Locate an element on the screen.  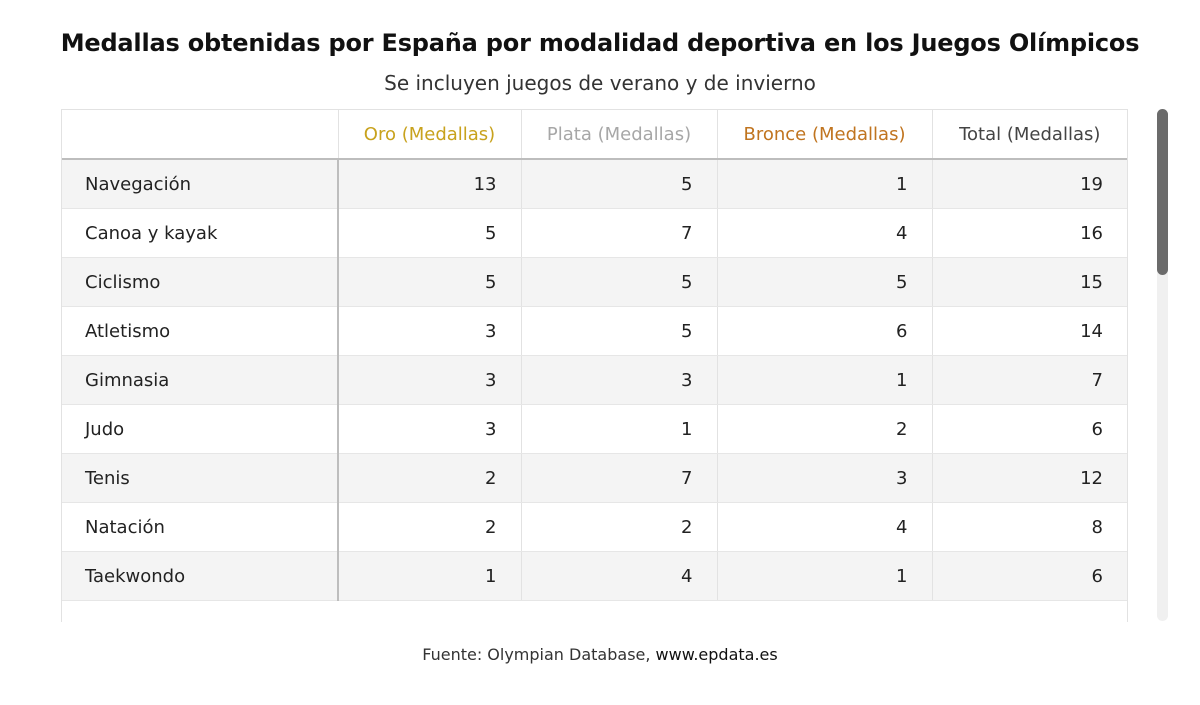
sport-cell: Judo is located at coordinates (200, 429).